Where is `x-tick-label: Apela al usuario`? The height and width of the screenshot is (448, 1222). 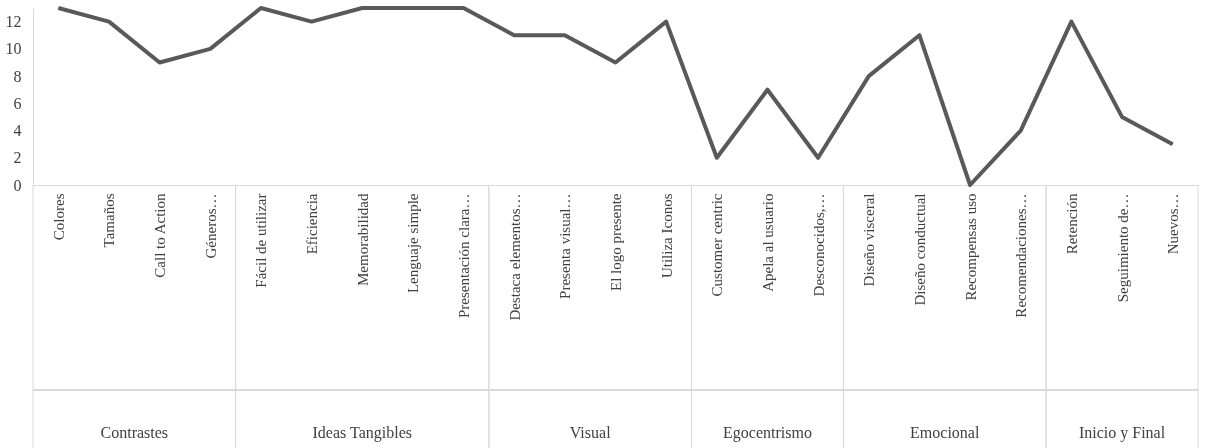
x-tick-label: Apela al usuario is located at coordinates (767, 242).